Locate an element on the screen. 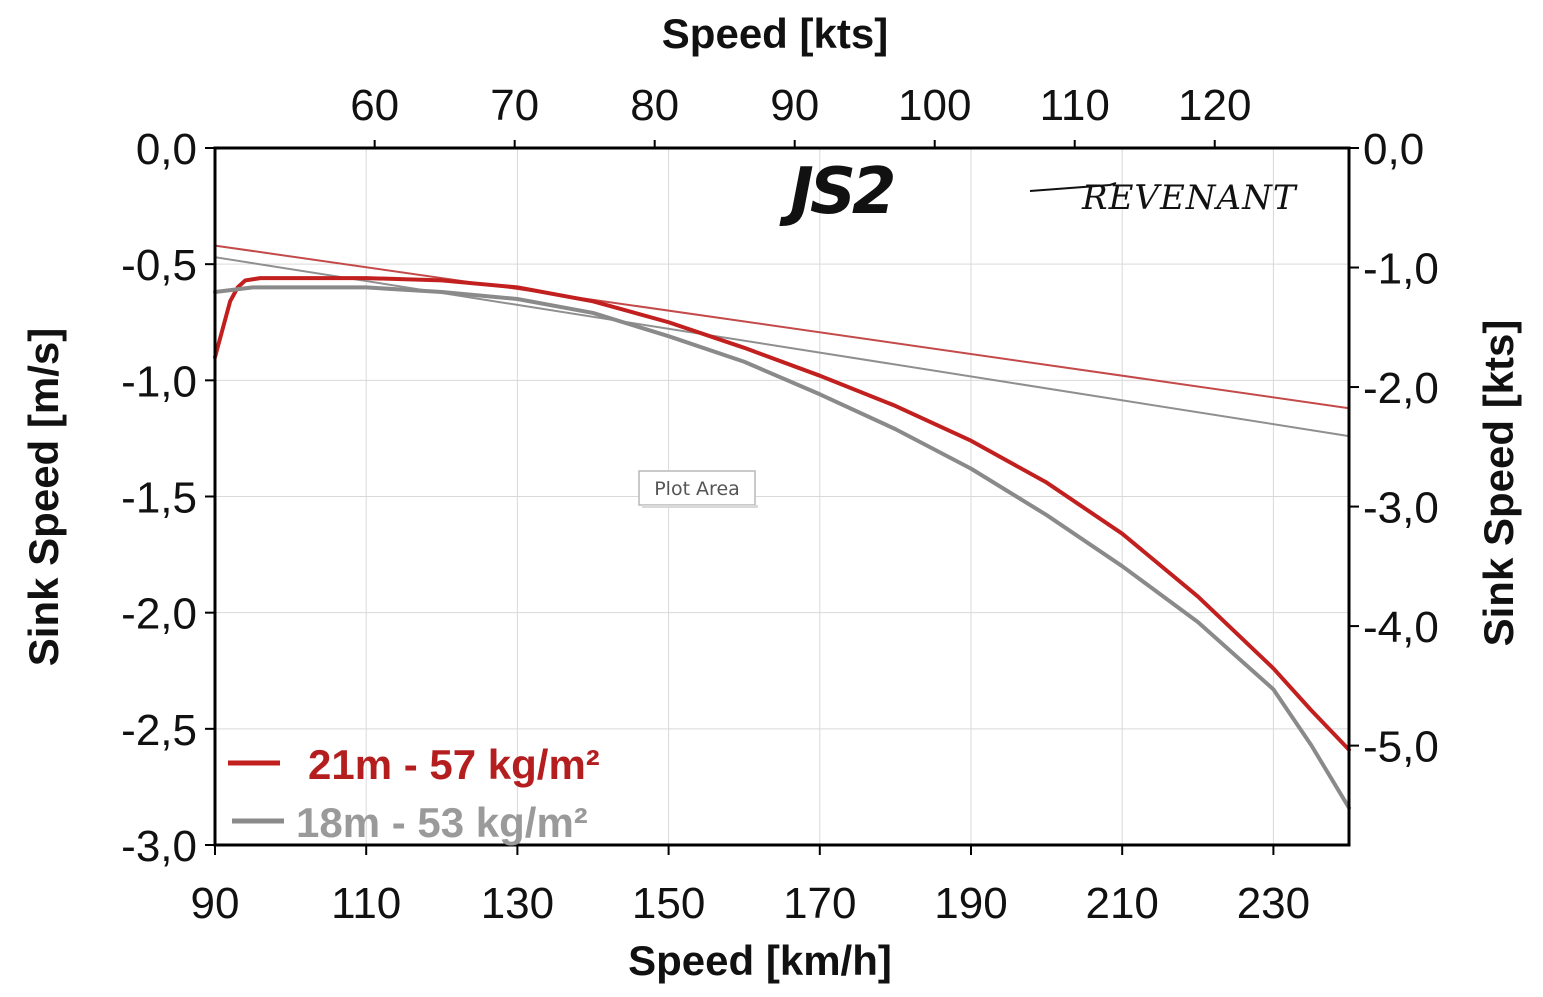 The width and height of the screenshot is (1543, 997). x-axis-title-bottom: Speed [km/h] is located at coordinates (760, 960).